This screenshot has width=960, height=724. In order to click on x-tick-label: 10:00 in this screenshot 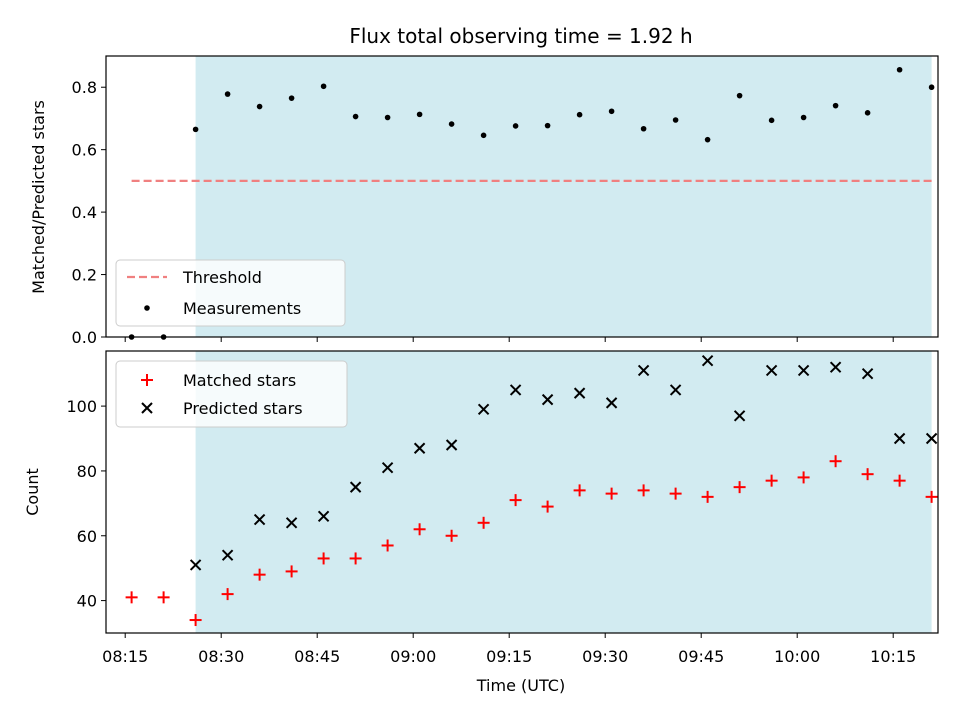, I will do `click(797, 656)`.